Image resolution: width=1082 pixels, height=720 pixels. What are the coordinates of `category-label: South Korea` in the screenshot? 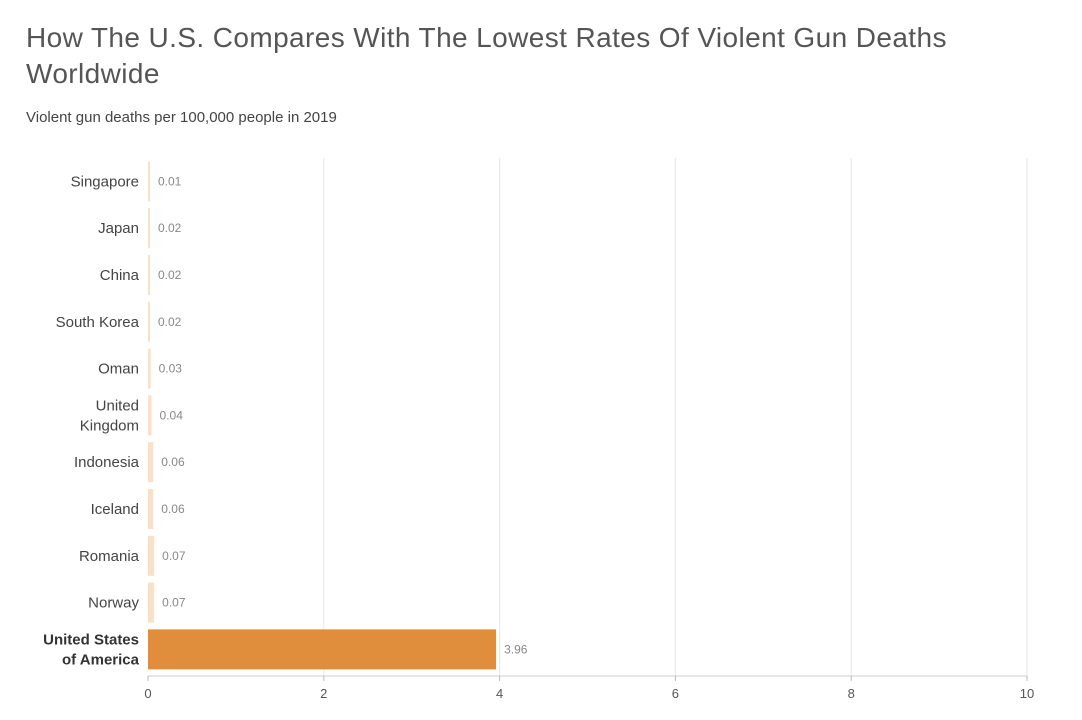 It's located at (98, 322).